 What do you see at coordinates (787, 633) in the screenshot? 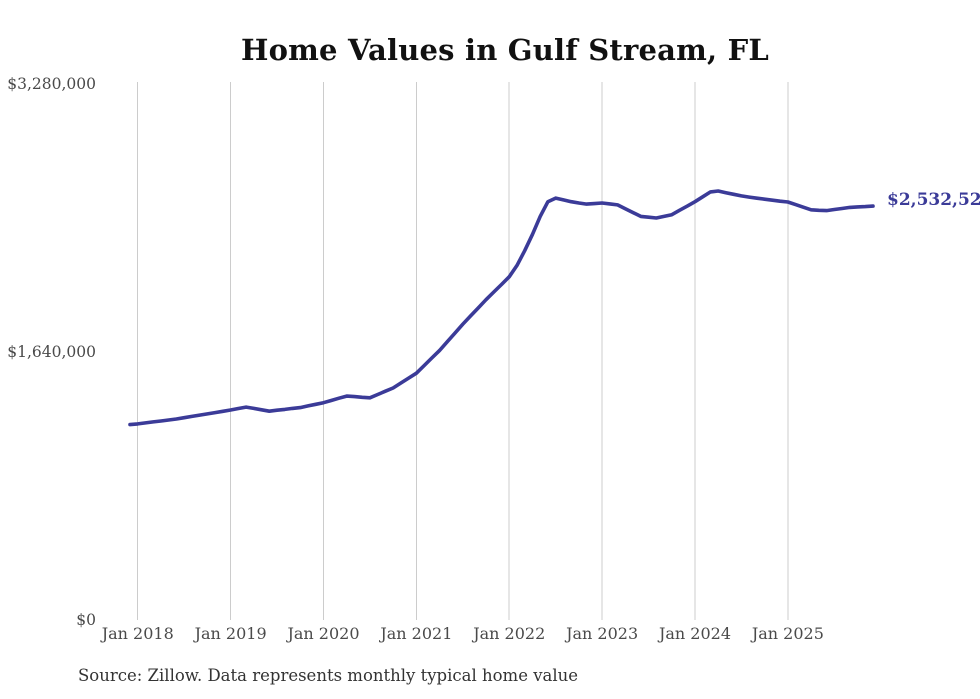
I see `x-tick-label: Jan 2025` at bounding box center [787, 633].